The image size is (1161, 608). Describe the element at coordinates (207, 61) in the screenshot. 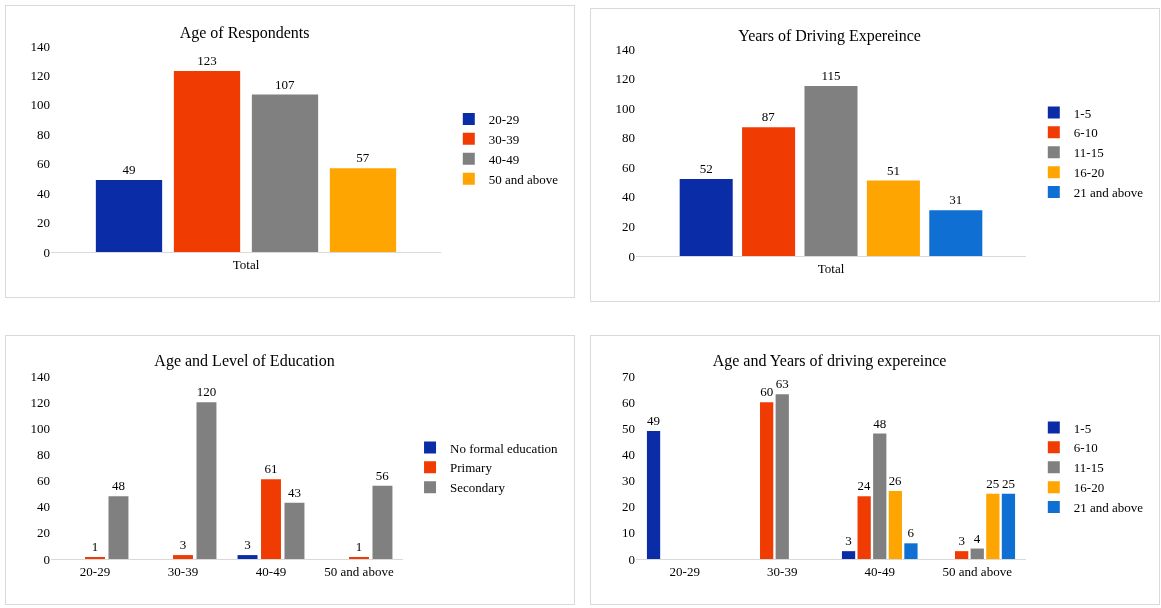

I see `data-label: 123` at that location.